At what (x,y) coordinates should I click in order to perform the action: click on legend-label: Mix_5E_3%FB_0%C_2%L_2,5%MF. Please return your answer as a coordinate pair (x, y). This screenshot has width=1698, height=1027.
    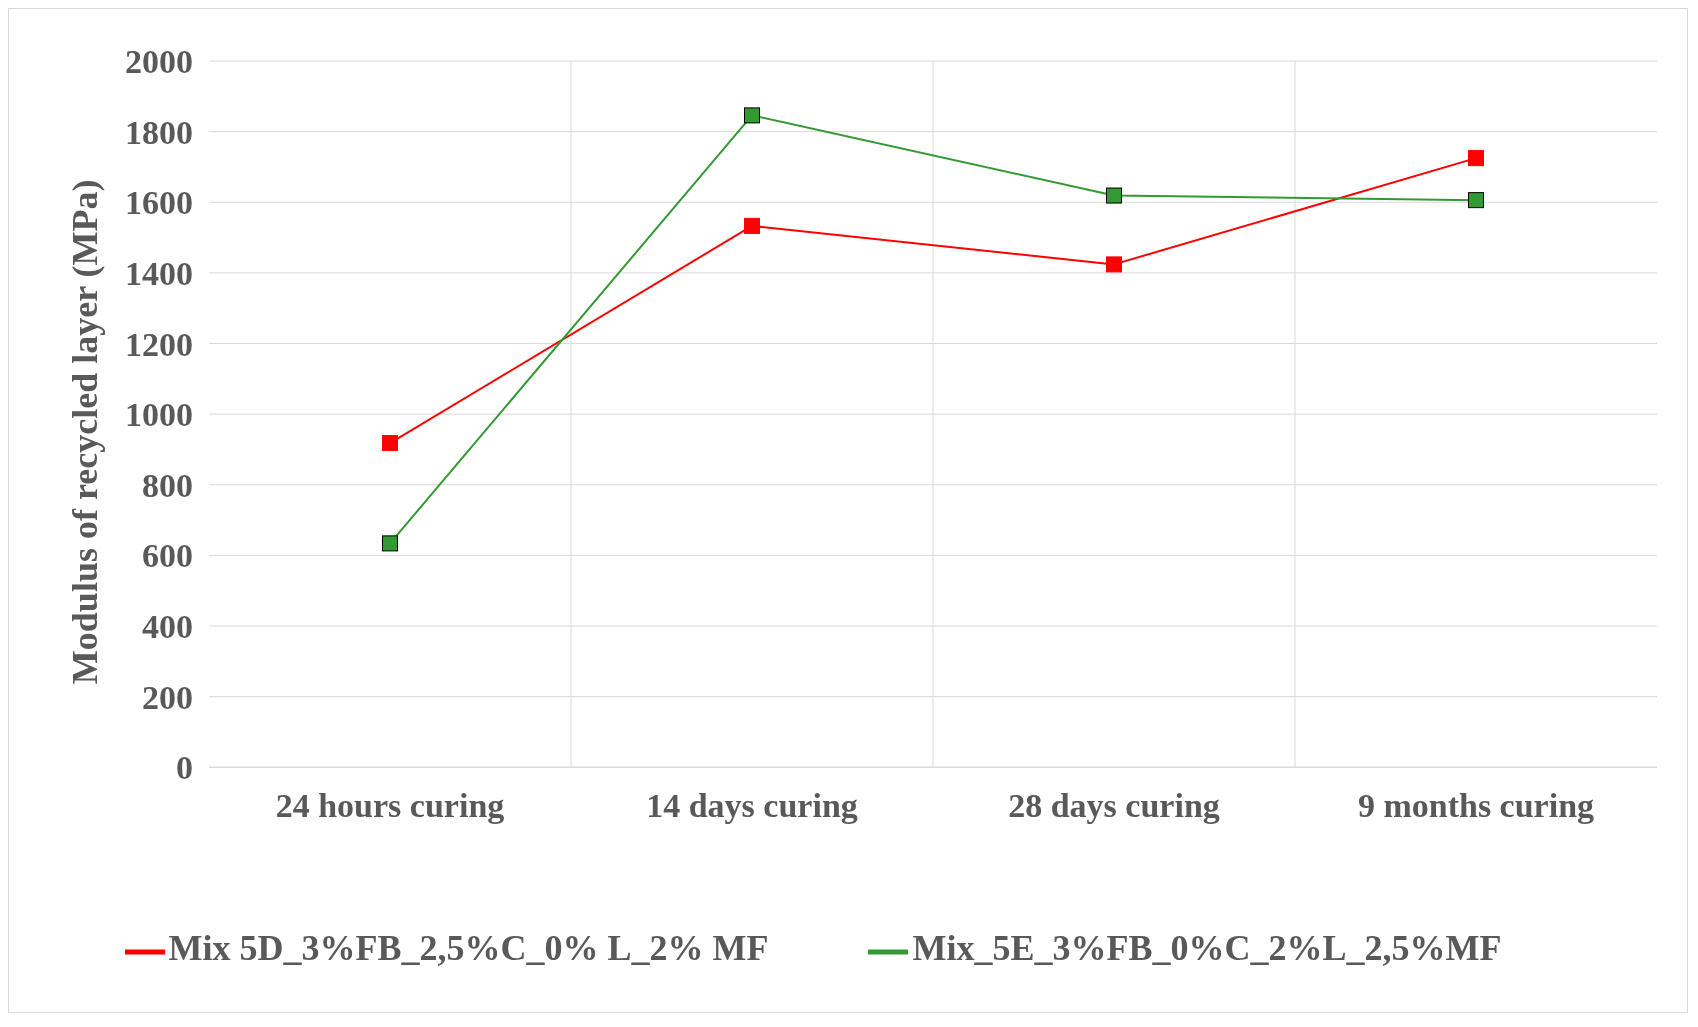
    Looking at the image, I should click on (1207, 948).